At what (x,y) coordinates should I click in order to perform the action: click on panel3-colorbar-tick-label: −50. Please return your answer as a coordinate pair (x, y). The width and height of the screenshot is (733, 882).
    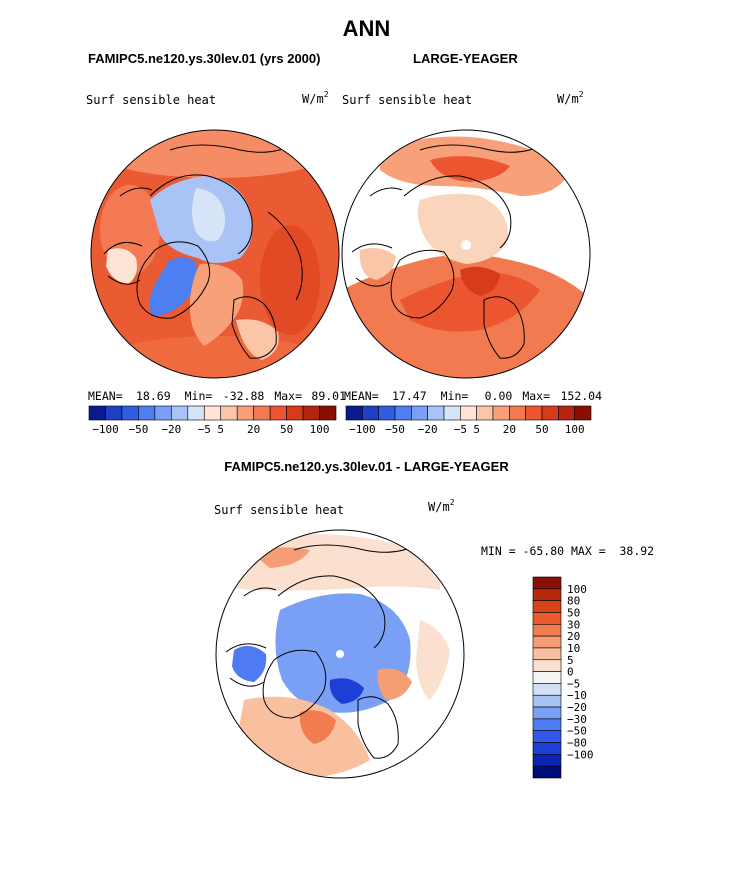
    Looking at the image, I should click on (577, 731).